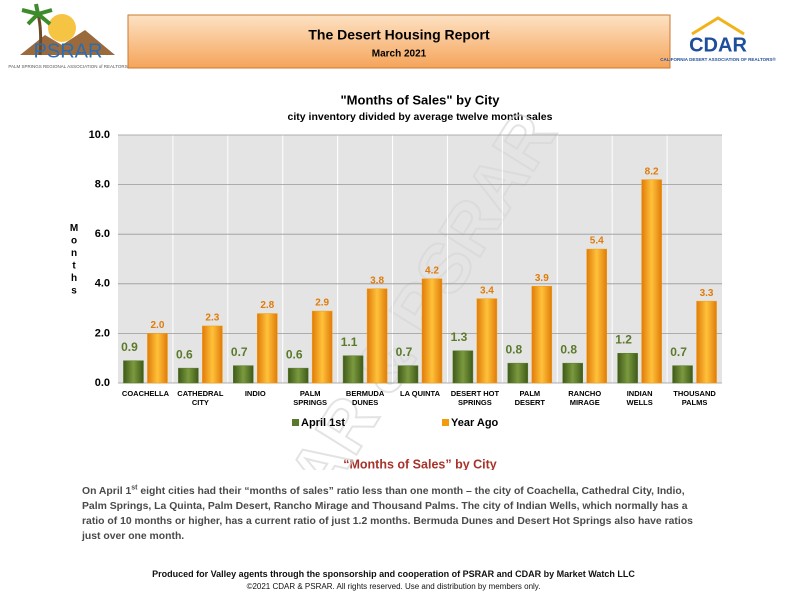 This screenshot has height=602, width=787. I want to click on superscript: st, so click(134, 488).